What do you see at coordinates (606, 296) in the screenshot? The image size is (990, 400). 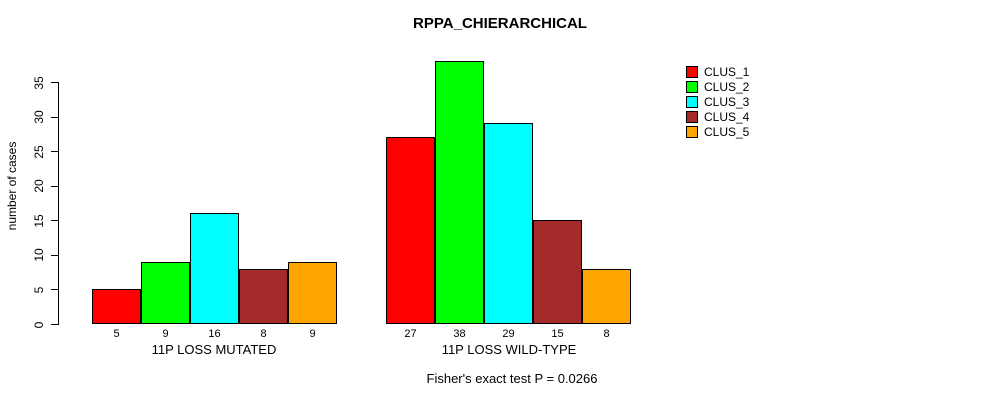 I see `bar-clus_5-group2` at bounding box center [606, 296].